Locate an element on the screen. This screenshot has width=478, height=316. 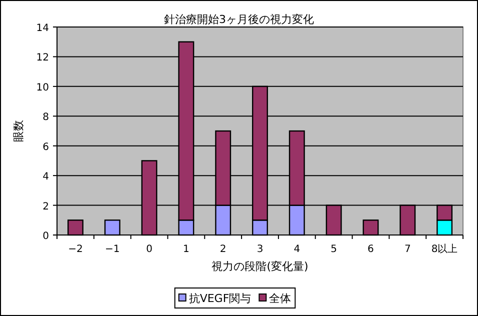
x-tick-label: 2 is located at coordinates (223, 249).